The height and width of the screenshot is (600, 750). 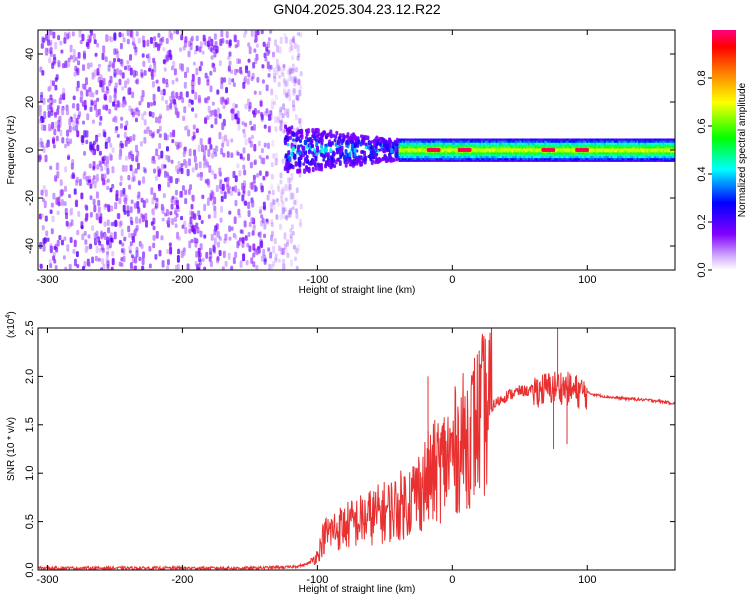 What do you see at coordinates (30, 569) in the screenshot?
I see `snr-ytick-label: 0.0` at bounding box center [30, 569].